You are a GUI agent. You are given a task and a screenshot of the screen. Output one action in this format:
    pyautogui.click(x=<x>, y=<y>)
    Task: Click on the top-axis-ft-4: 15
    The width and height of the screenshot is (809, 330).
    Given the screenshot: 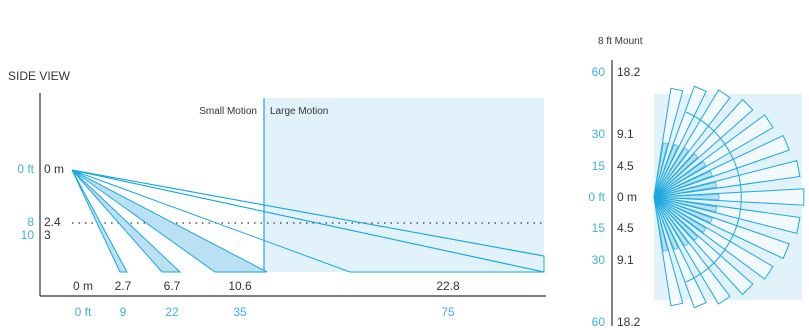 What is the action you would take?
    pyautogui.click(x=599, y=228)
    